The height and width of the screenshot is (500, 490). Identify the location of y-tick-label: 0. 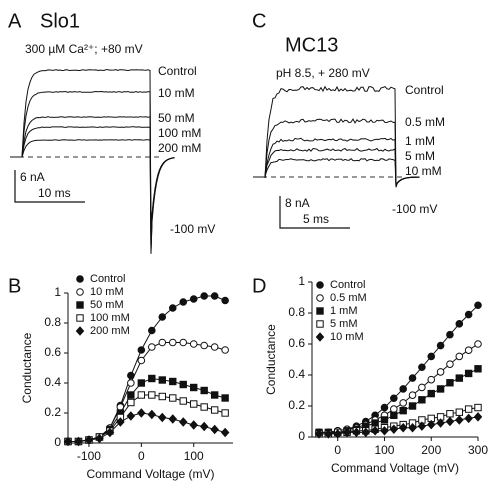
(301, 436).